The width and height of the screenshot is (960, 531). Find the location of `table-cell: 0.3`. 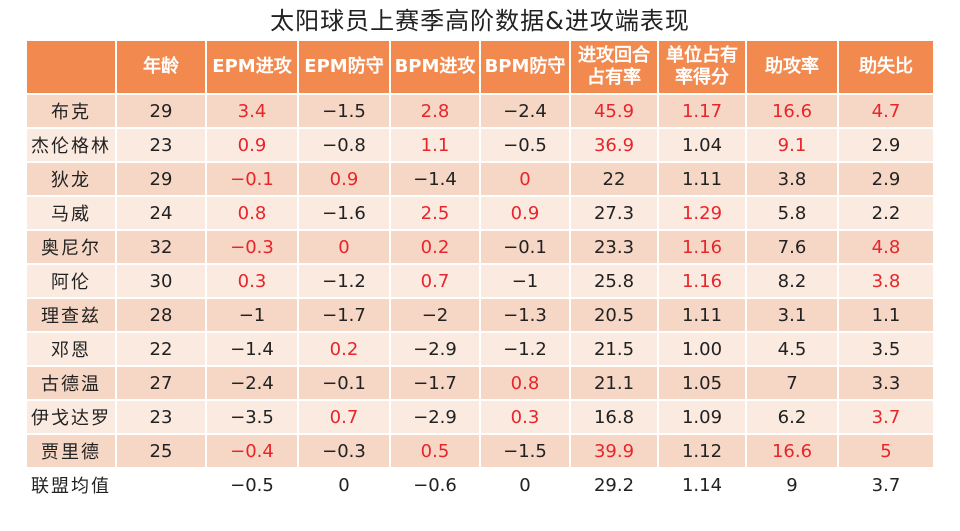

table-cell: 0.3 is located at coordinates (526, 416).